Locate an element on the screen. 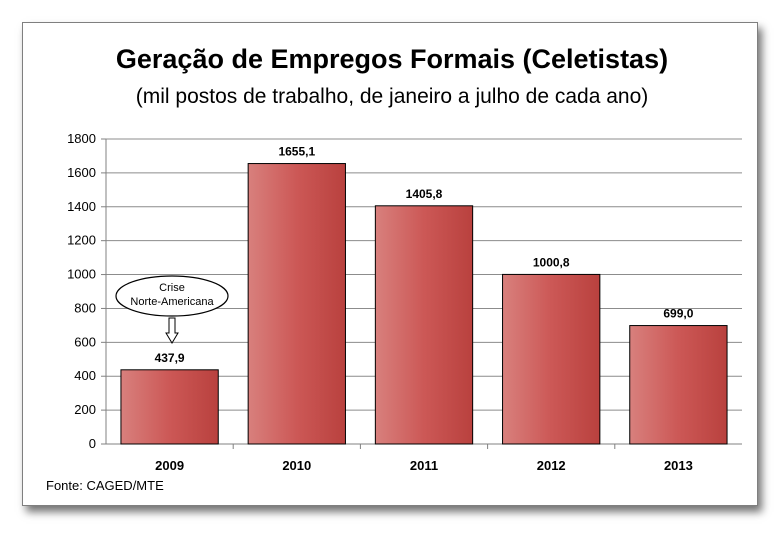  annotation-ellipse is located at coordinates (172, 296).